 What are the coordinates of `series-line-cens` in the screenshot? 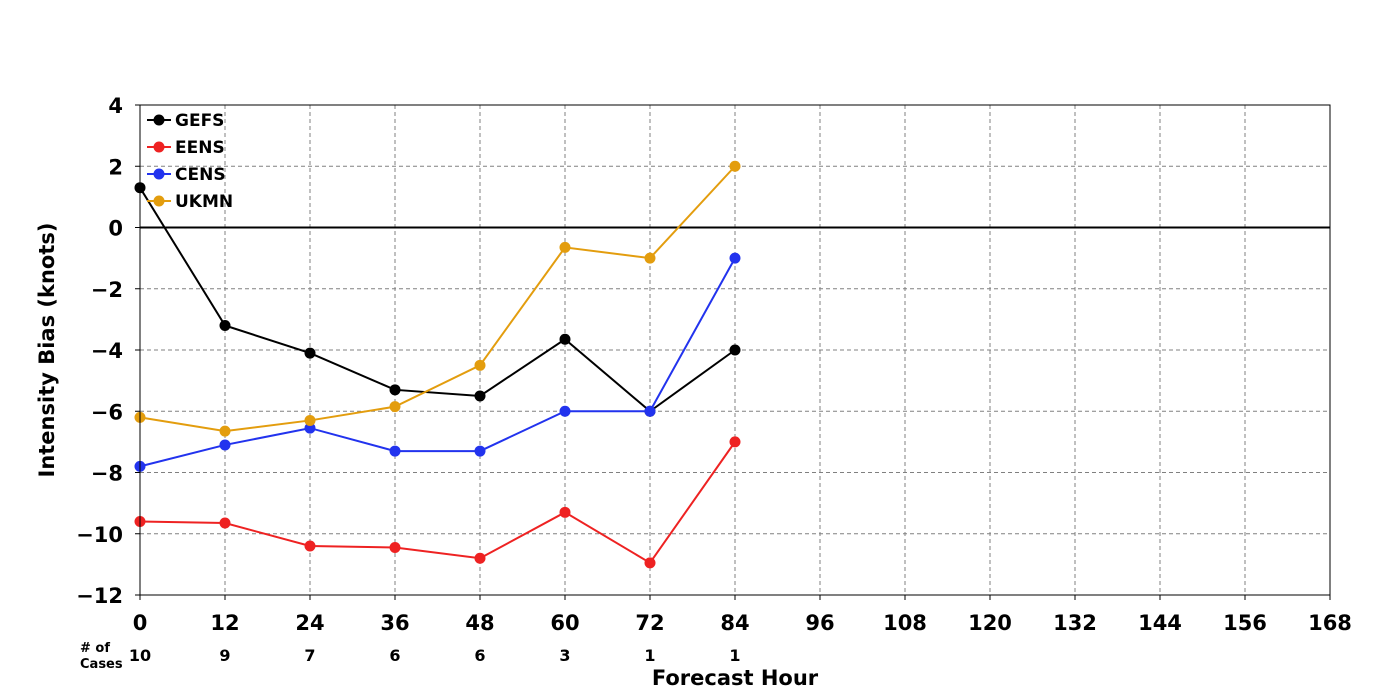 It's located at (437, 362).